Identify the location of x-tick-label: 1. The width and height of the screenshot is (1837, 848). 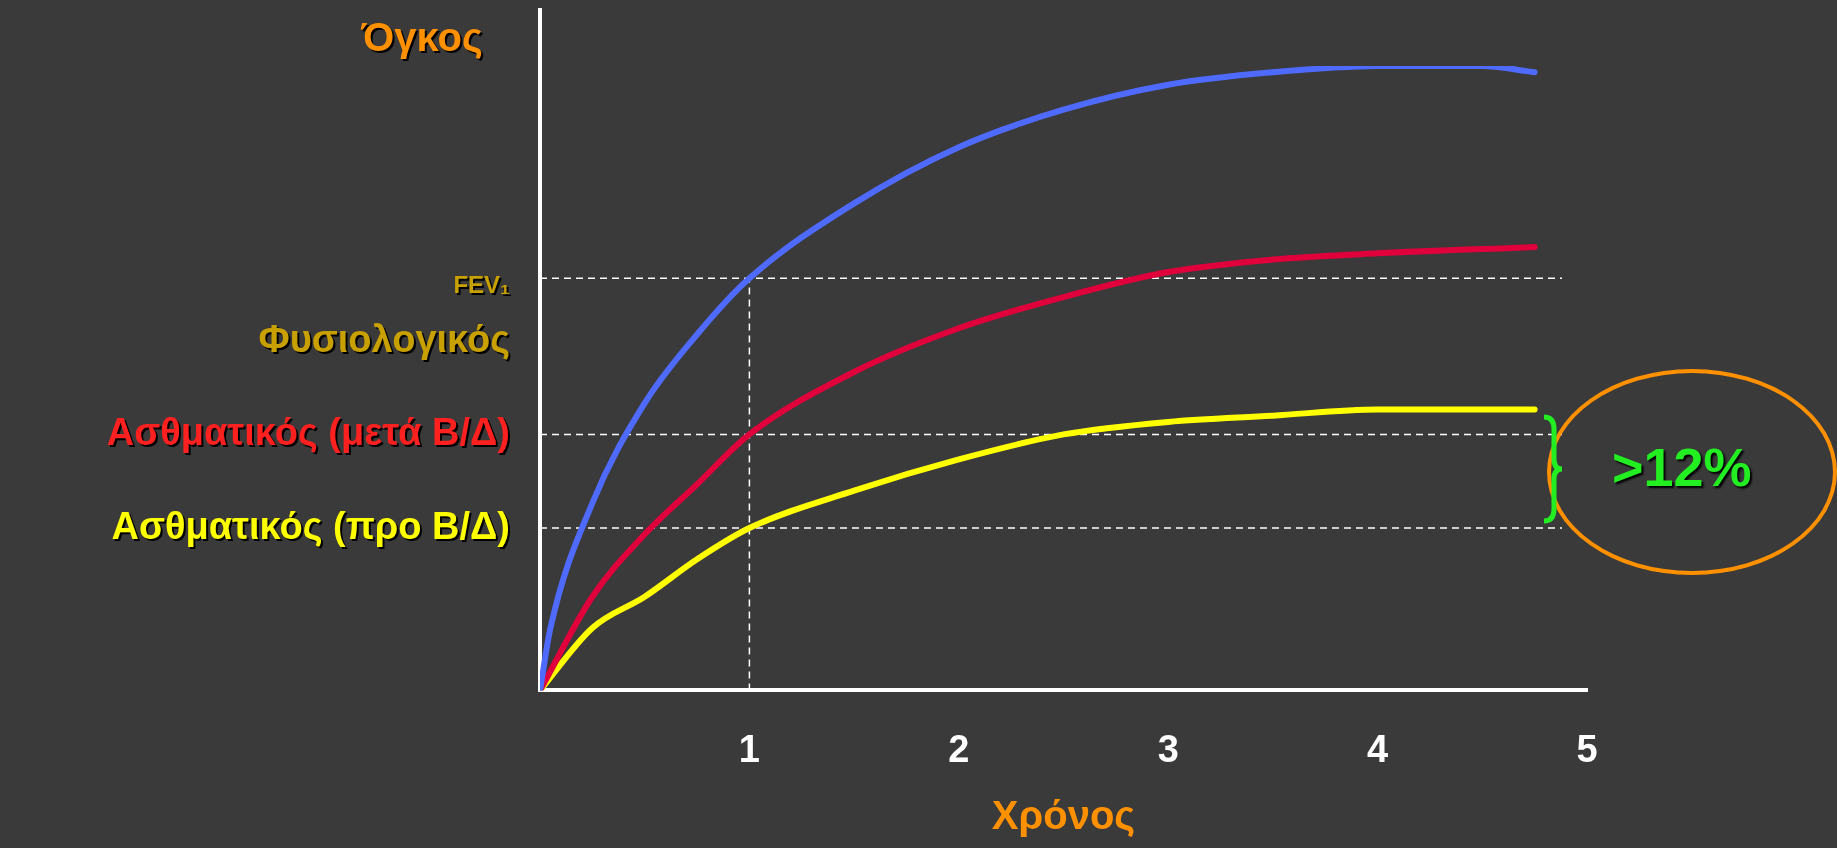
(749, 748).